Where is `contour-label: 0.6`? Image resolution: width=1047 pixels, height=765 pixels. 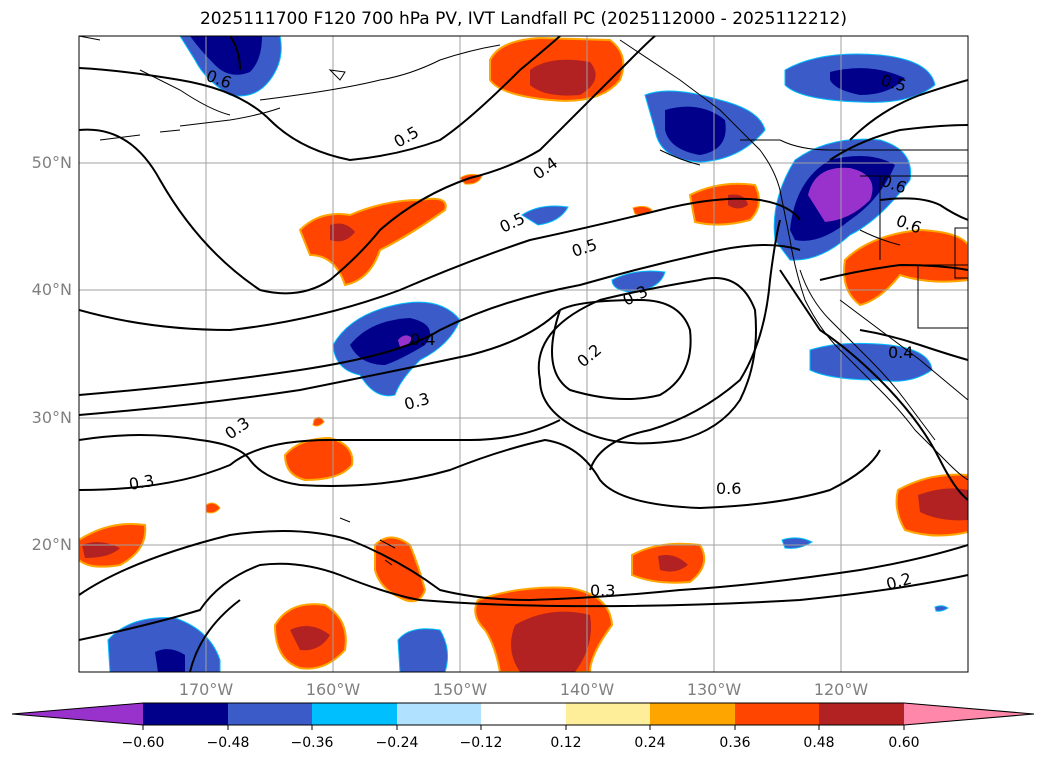
contour-label: 0.6 is located at coordinates (728, 488).